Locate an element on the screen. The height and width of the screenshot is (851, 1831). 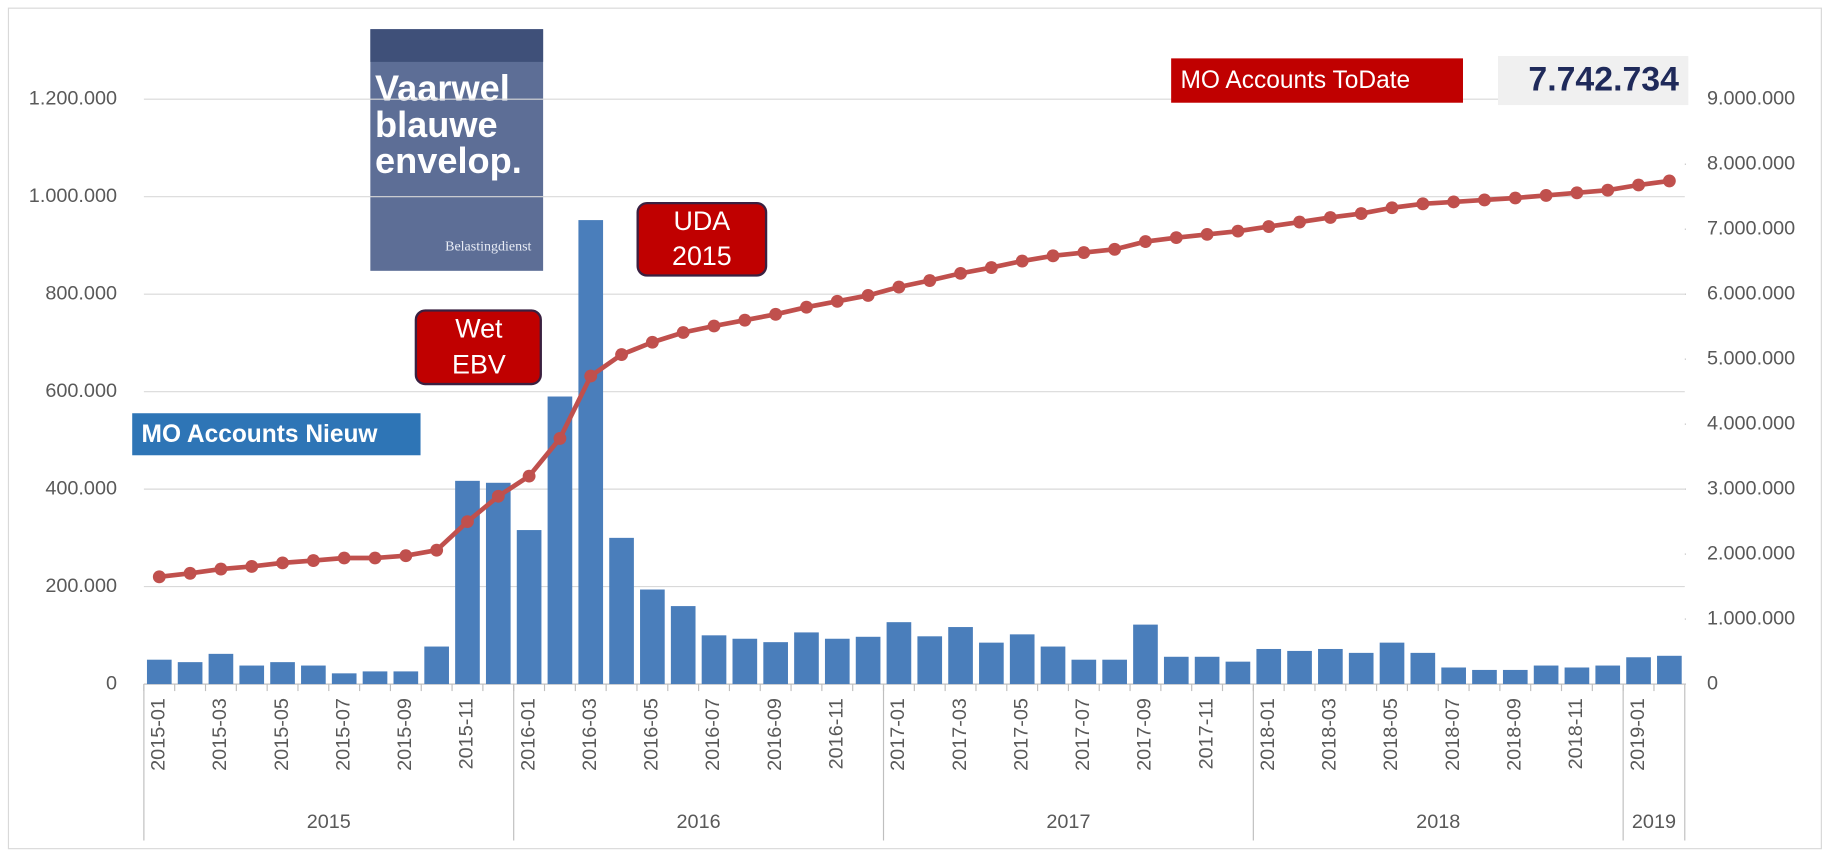
legend-label: MO Accounts Nieuw is located at coordinates (260, 434).